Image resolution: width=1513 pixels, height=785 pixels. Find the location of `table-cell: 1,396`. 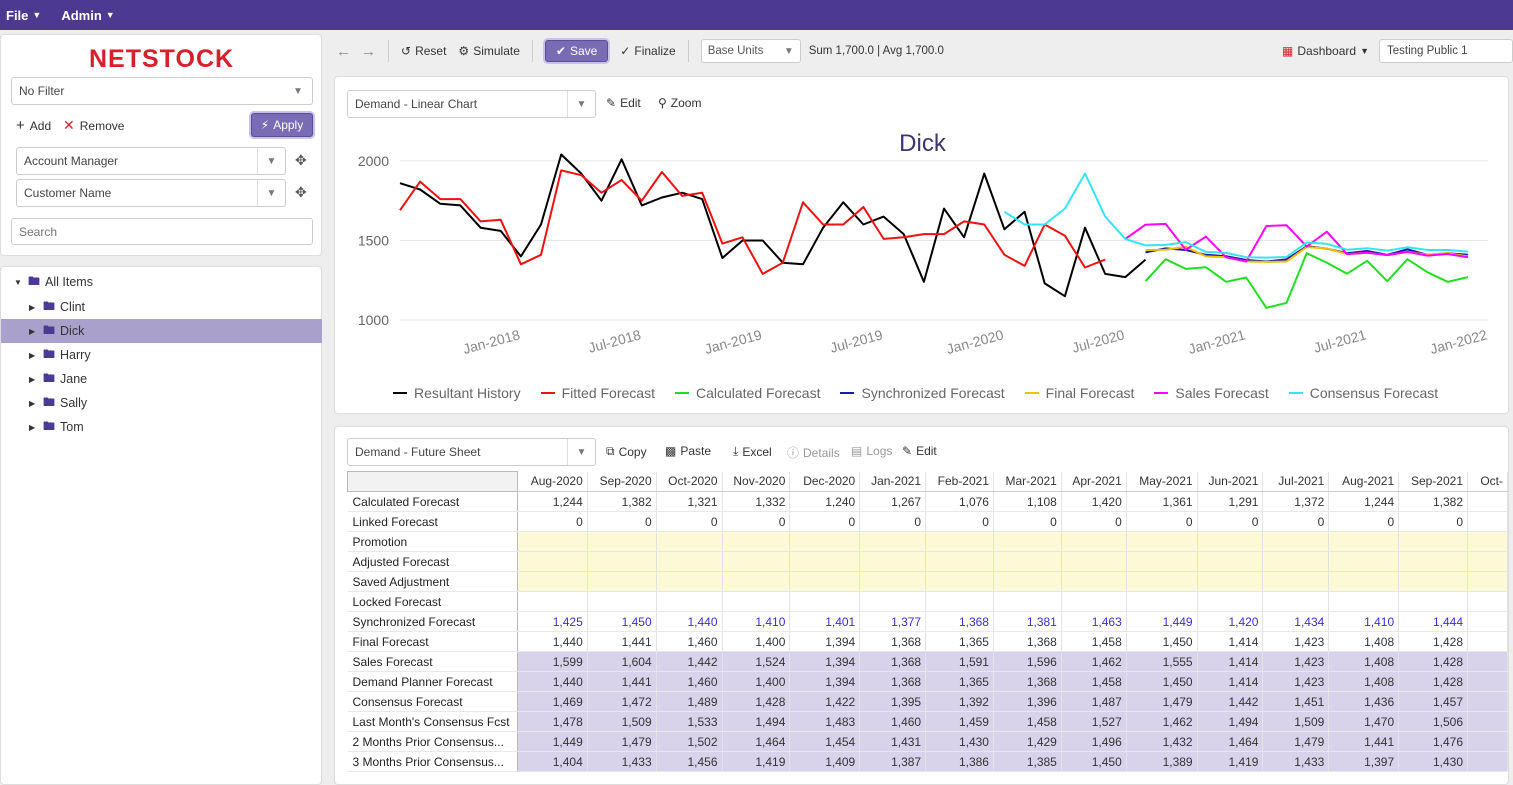

table-cell: 1,396 is located at coordinates (1027, 701).